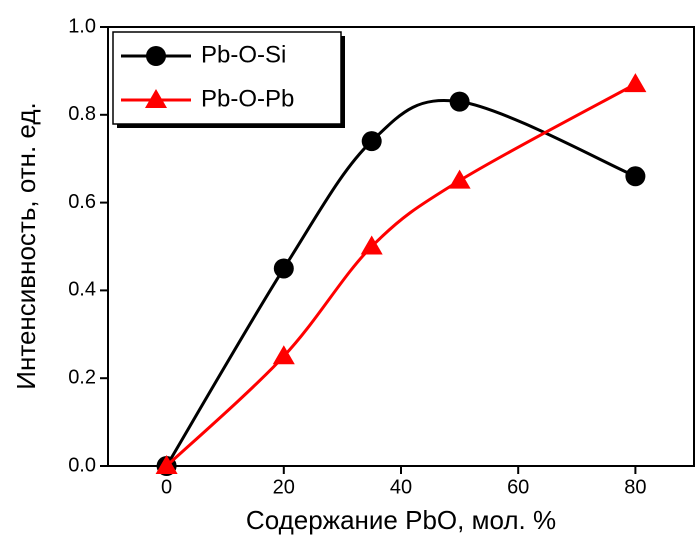 Image resolution: width=696 pixels, height=543 pixels. What do you see at coordinates (284, 487) in the screenshot?
I see `x-tick-label: 20` at bounding box center [284, 487].